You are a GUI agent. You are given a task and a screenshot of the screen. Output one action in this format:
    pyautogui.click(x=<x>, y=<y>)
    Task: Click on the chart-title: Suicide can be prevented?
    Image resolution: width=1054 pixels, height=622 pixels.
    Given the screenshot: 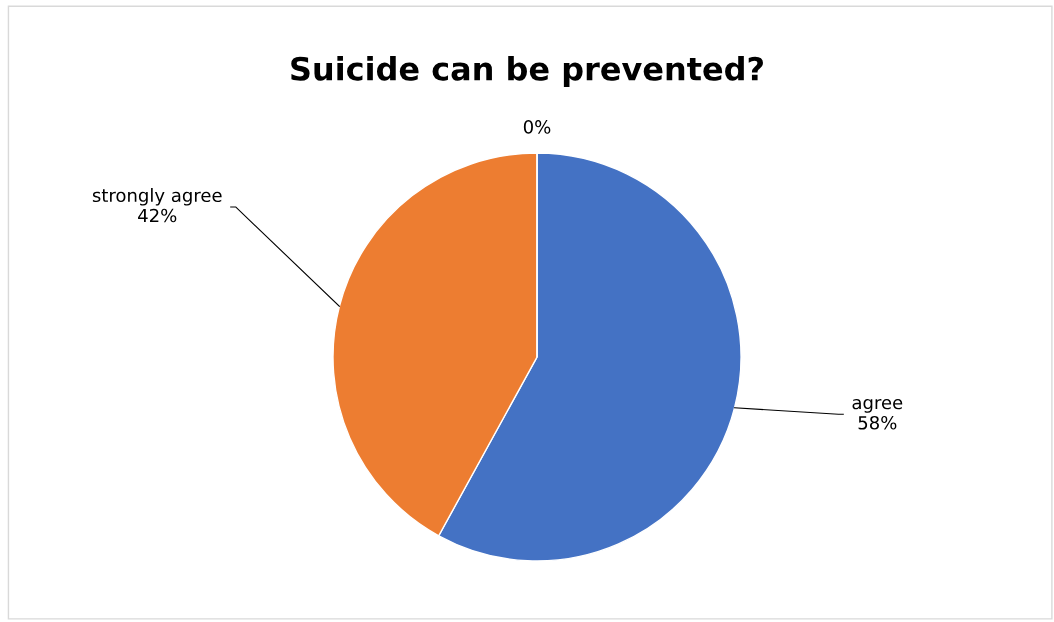 What is the action you would take?
    pyautogui.click(x=527, y=71)
    